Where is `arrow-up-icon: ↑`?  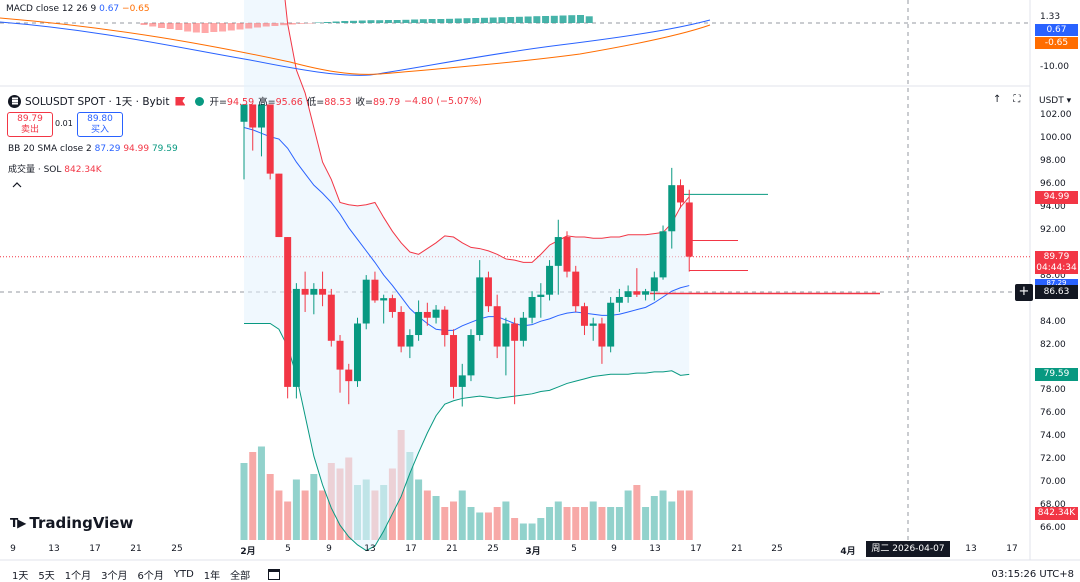
arrow-up-icon: ↑ is located at coordinates (997, 99).